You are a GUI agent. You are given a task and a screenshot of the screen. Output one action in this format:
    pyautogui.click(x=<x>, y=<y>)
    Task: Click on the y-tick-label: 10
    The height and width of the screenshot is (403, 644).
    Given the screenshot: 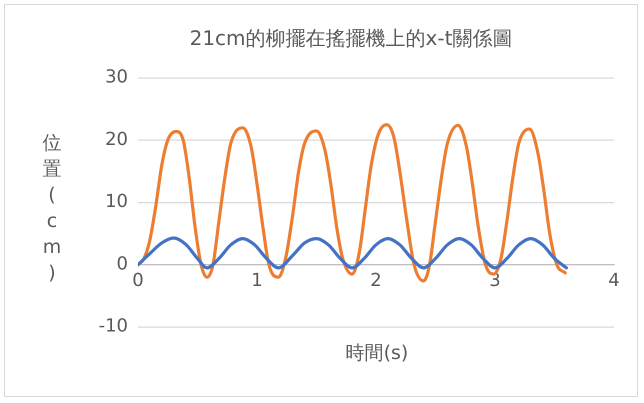 What is the action you would take?
    pyautogui.click(x=116, y=201)
    